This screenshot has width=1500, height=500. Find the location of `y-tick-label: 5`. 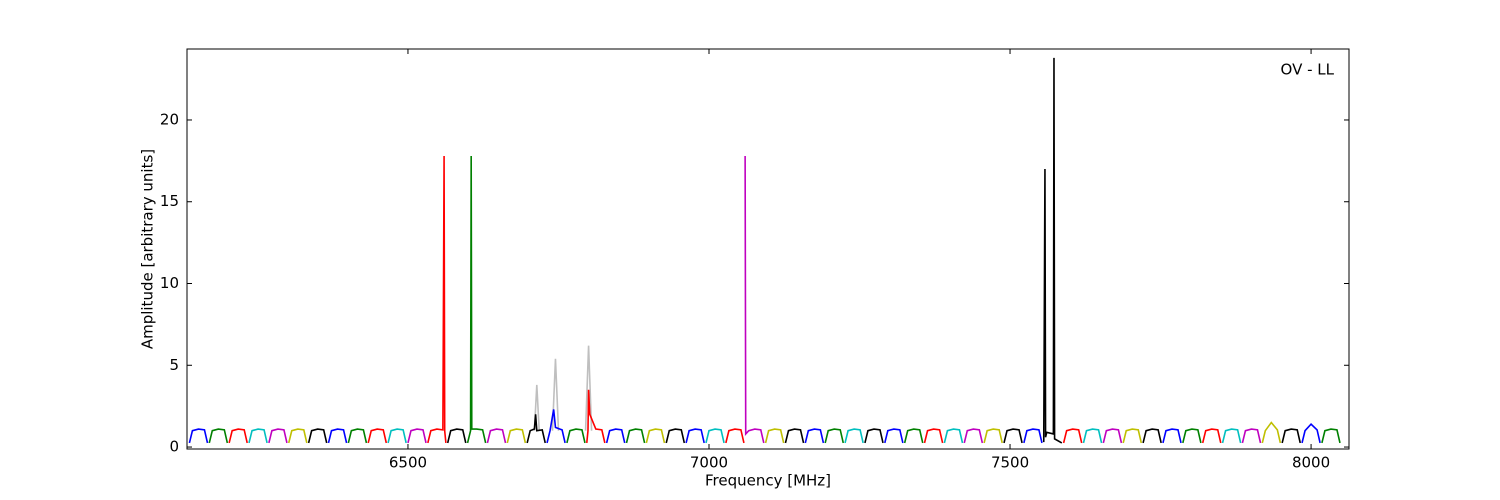

y-tick-label: 5 is located at coordinates (174, 365).